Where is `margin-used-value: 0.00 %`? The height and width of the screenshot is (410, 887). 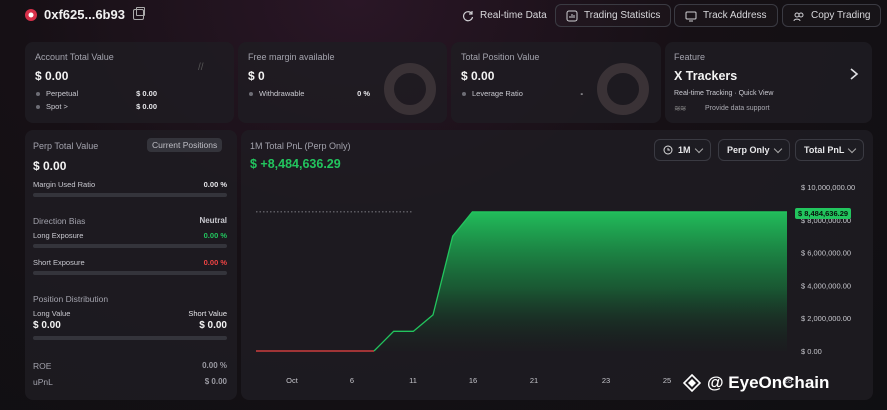
margin-used-value: 0.00 % is located at coordinates (215, 184).